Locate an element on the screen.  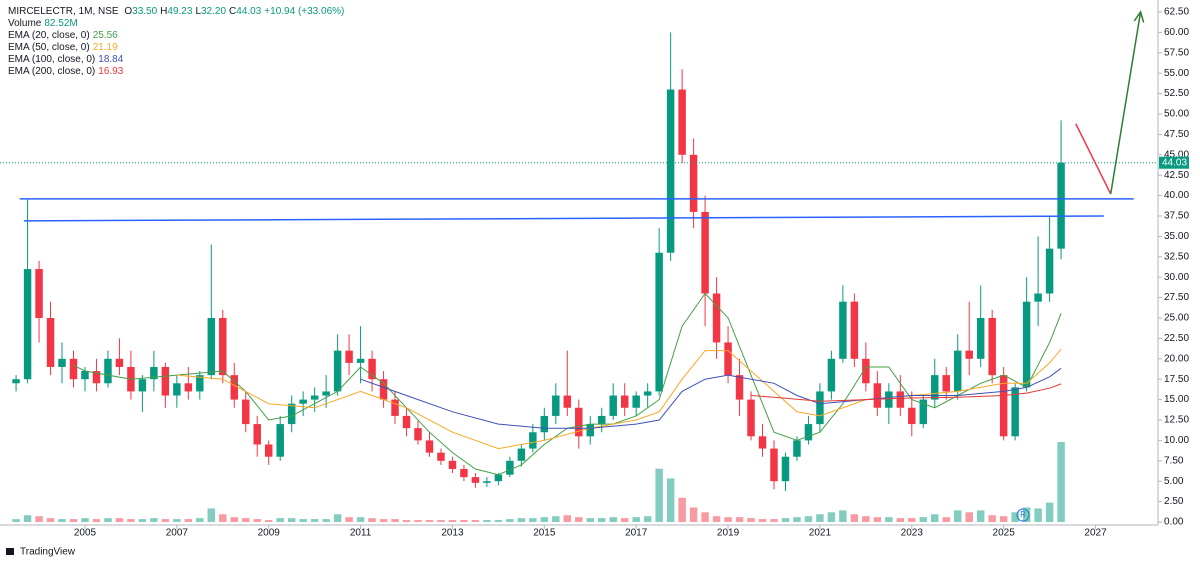
indicator-row: EMA (100, close, 0) 18.84 is located at coordinates (177, 60).